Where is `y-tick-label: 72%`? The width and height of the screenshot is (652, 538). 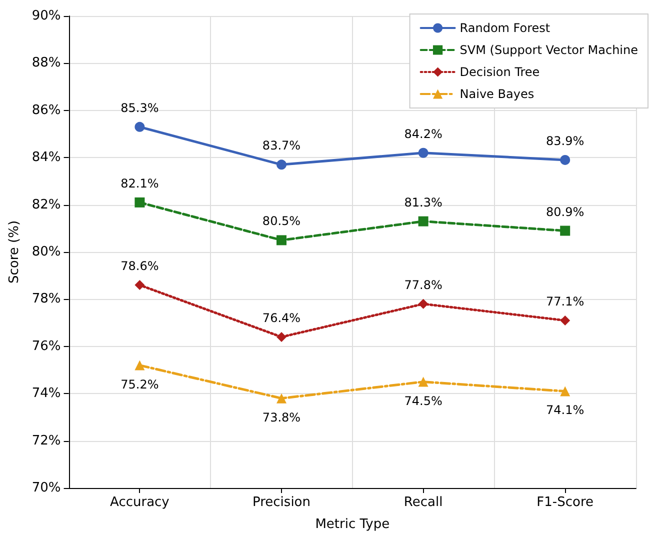 y-tick-label: 72% is located at coordinates (46, 440).